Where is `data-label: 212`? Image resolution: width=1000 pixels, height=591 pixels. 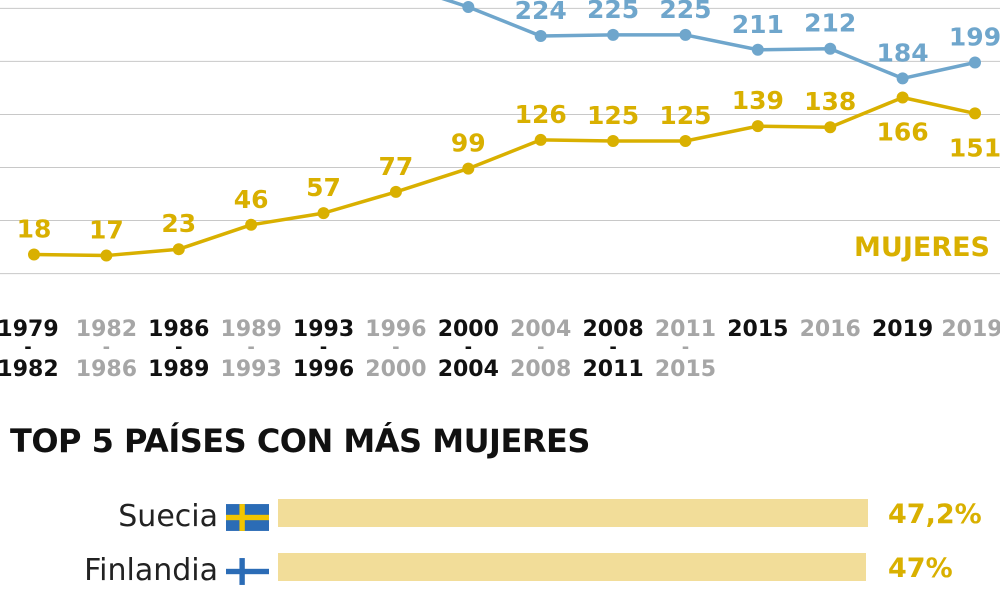 data-label: 212 is located at coordinates (830, 23).